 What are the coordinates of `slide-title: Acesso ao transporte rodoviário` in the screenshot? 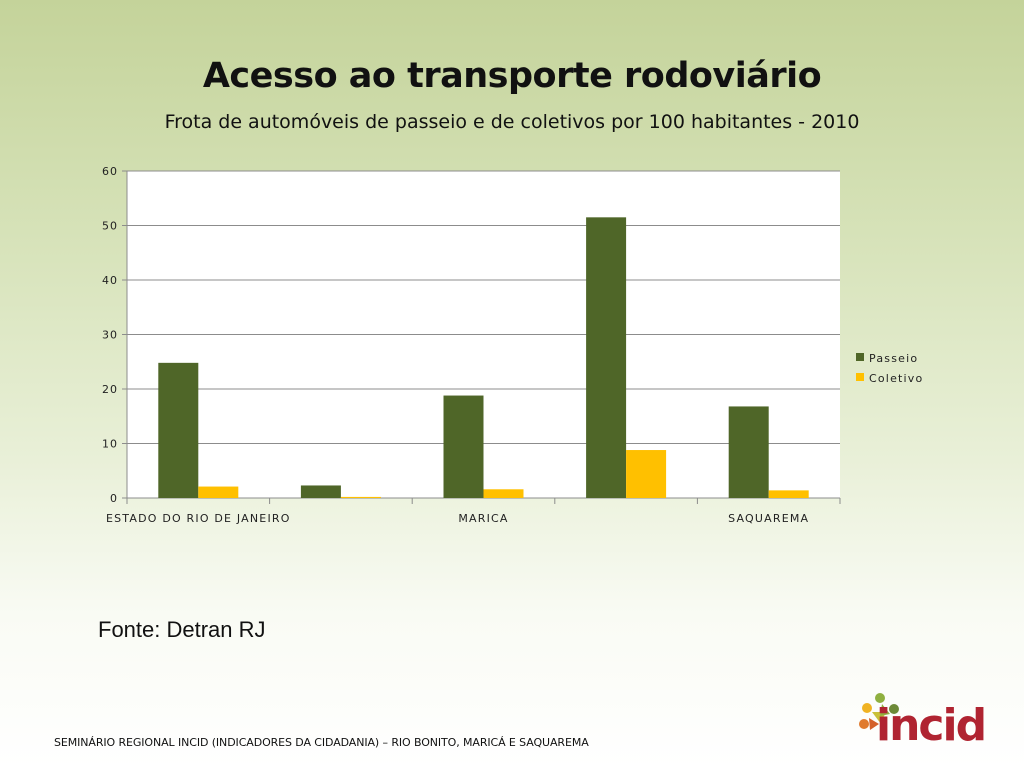 It's located at (512, 76).